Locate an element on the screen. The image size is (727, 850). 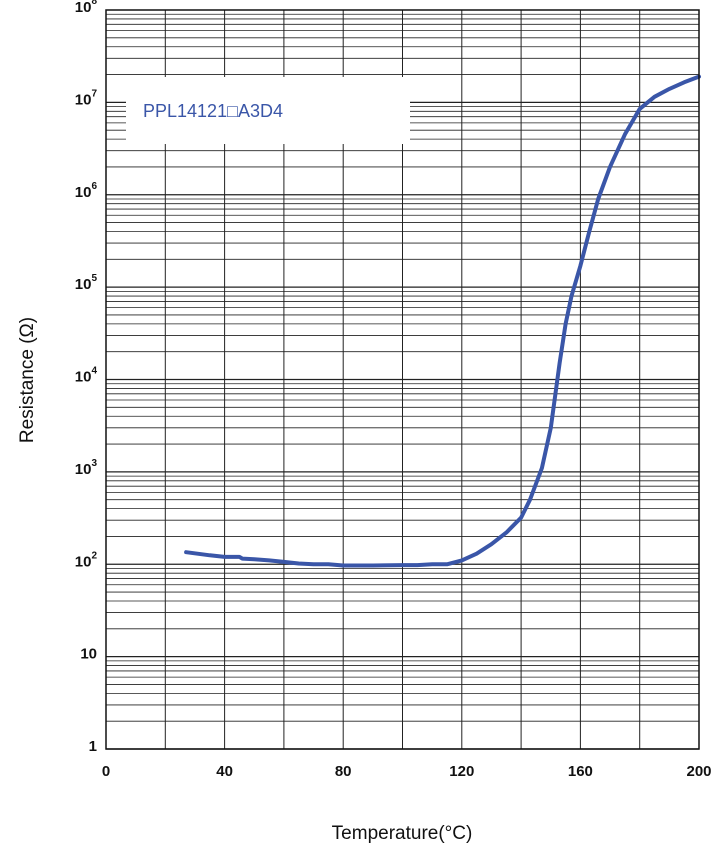
x-axis-tick-labels: 0 40 80 120 160 200 is located at coordinates (407, 771).